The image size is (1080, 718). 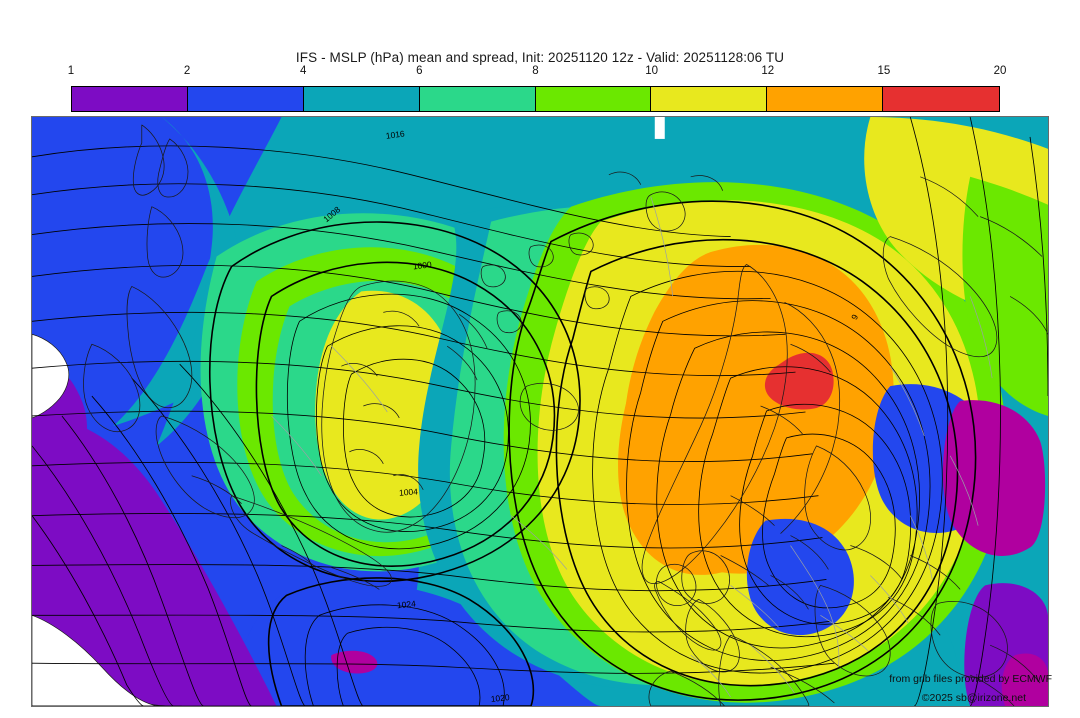 I want to click on colorbar-tick-15: 15, so click(x=884, y=71).